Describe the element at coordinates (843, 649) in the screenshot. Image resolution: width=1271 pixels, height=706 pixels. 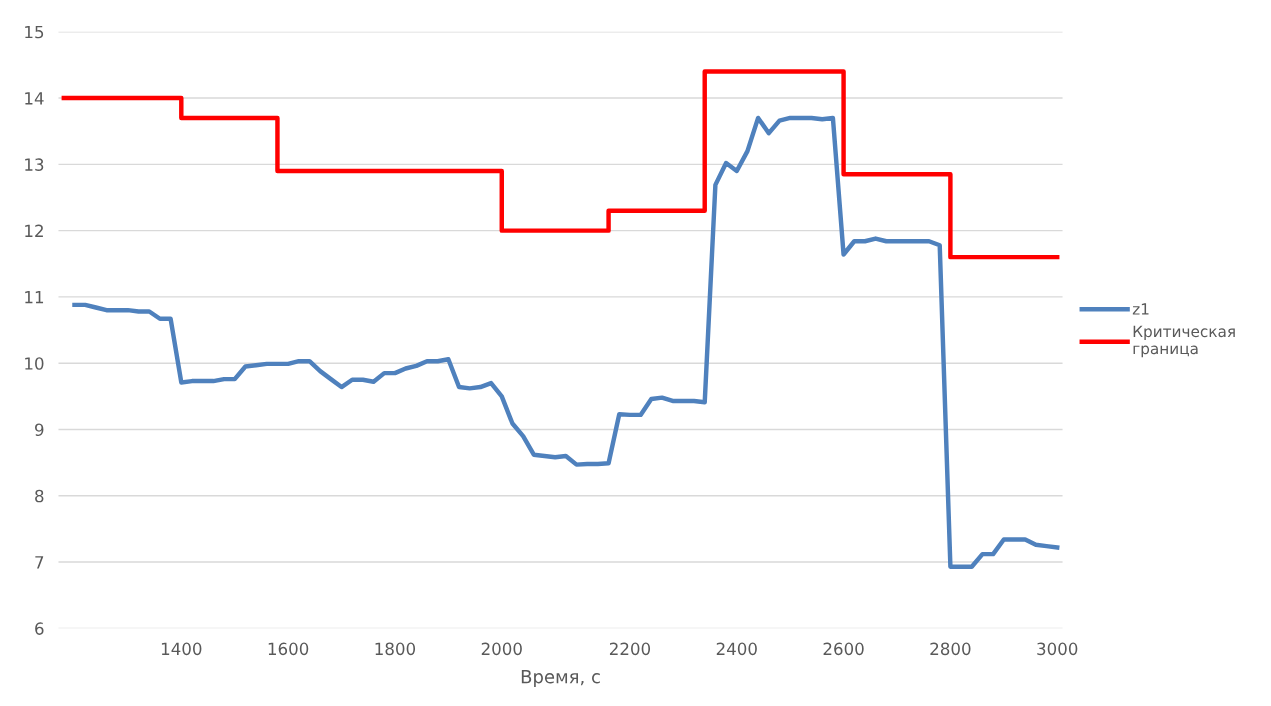
I see `x-tick-label: 2600` at that location.